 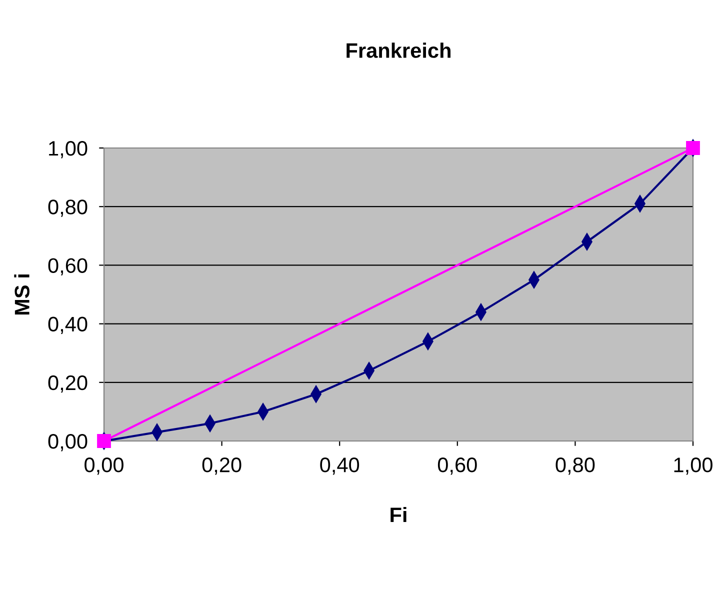 What do you see at coordinates (398, 514) in the screenshot?
I see `x-axis-title: Fi` at bounding box center [398, 514].